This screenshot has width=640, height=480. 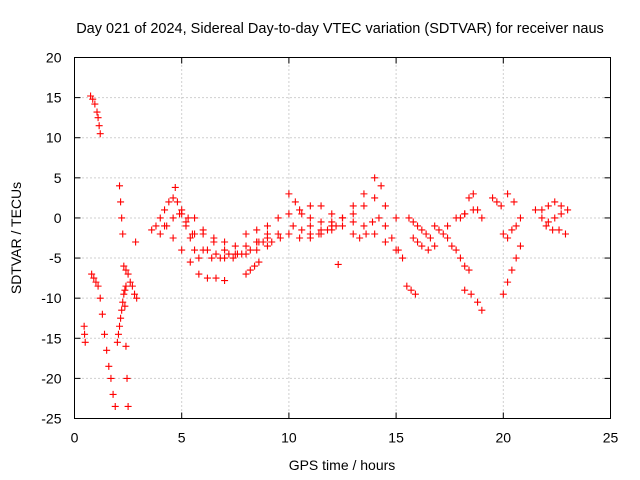 What do you see at coordinates (75, 438) in the screenshot?
I see `x-tick-label: 0` at bounding box center [75, 438].